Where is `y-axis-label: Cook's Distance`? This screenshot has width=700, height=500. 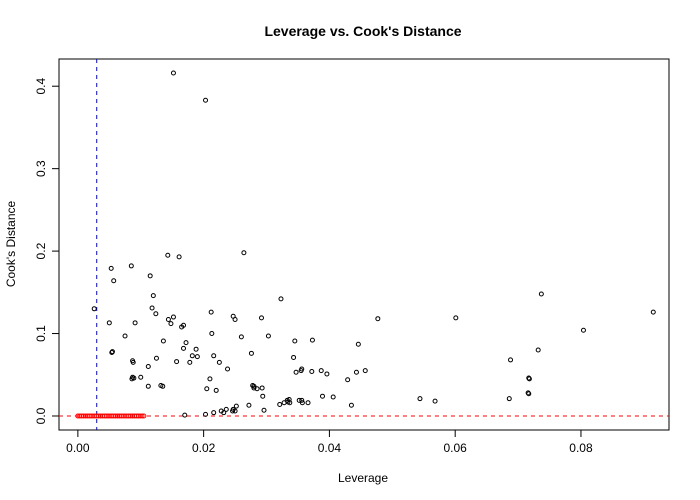 y-axis-label: Cook's Distance is located at coordinates (11, 244).